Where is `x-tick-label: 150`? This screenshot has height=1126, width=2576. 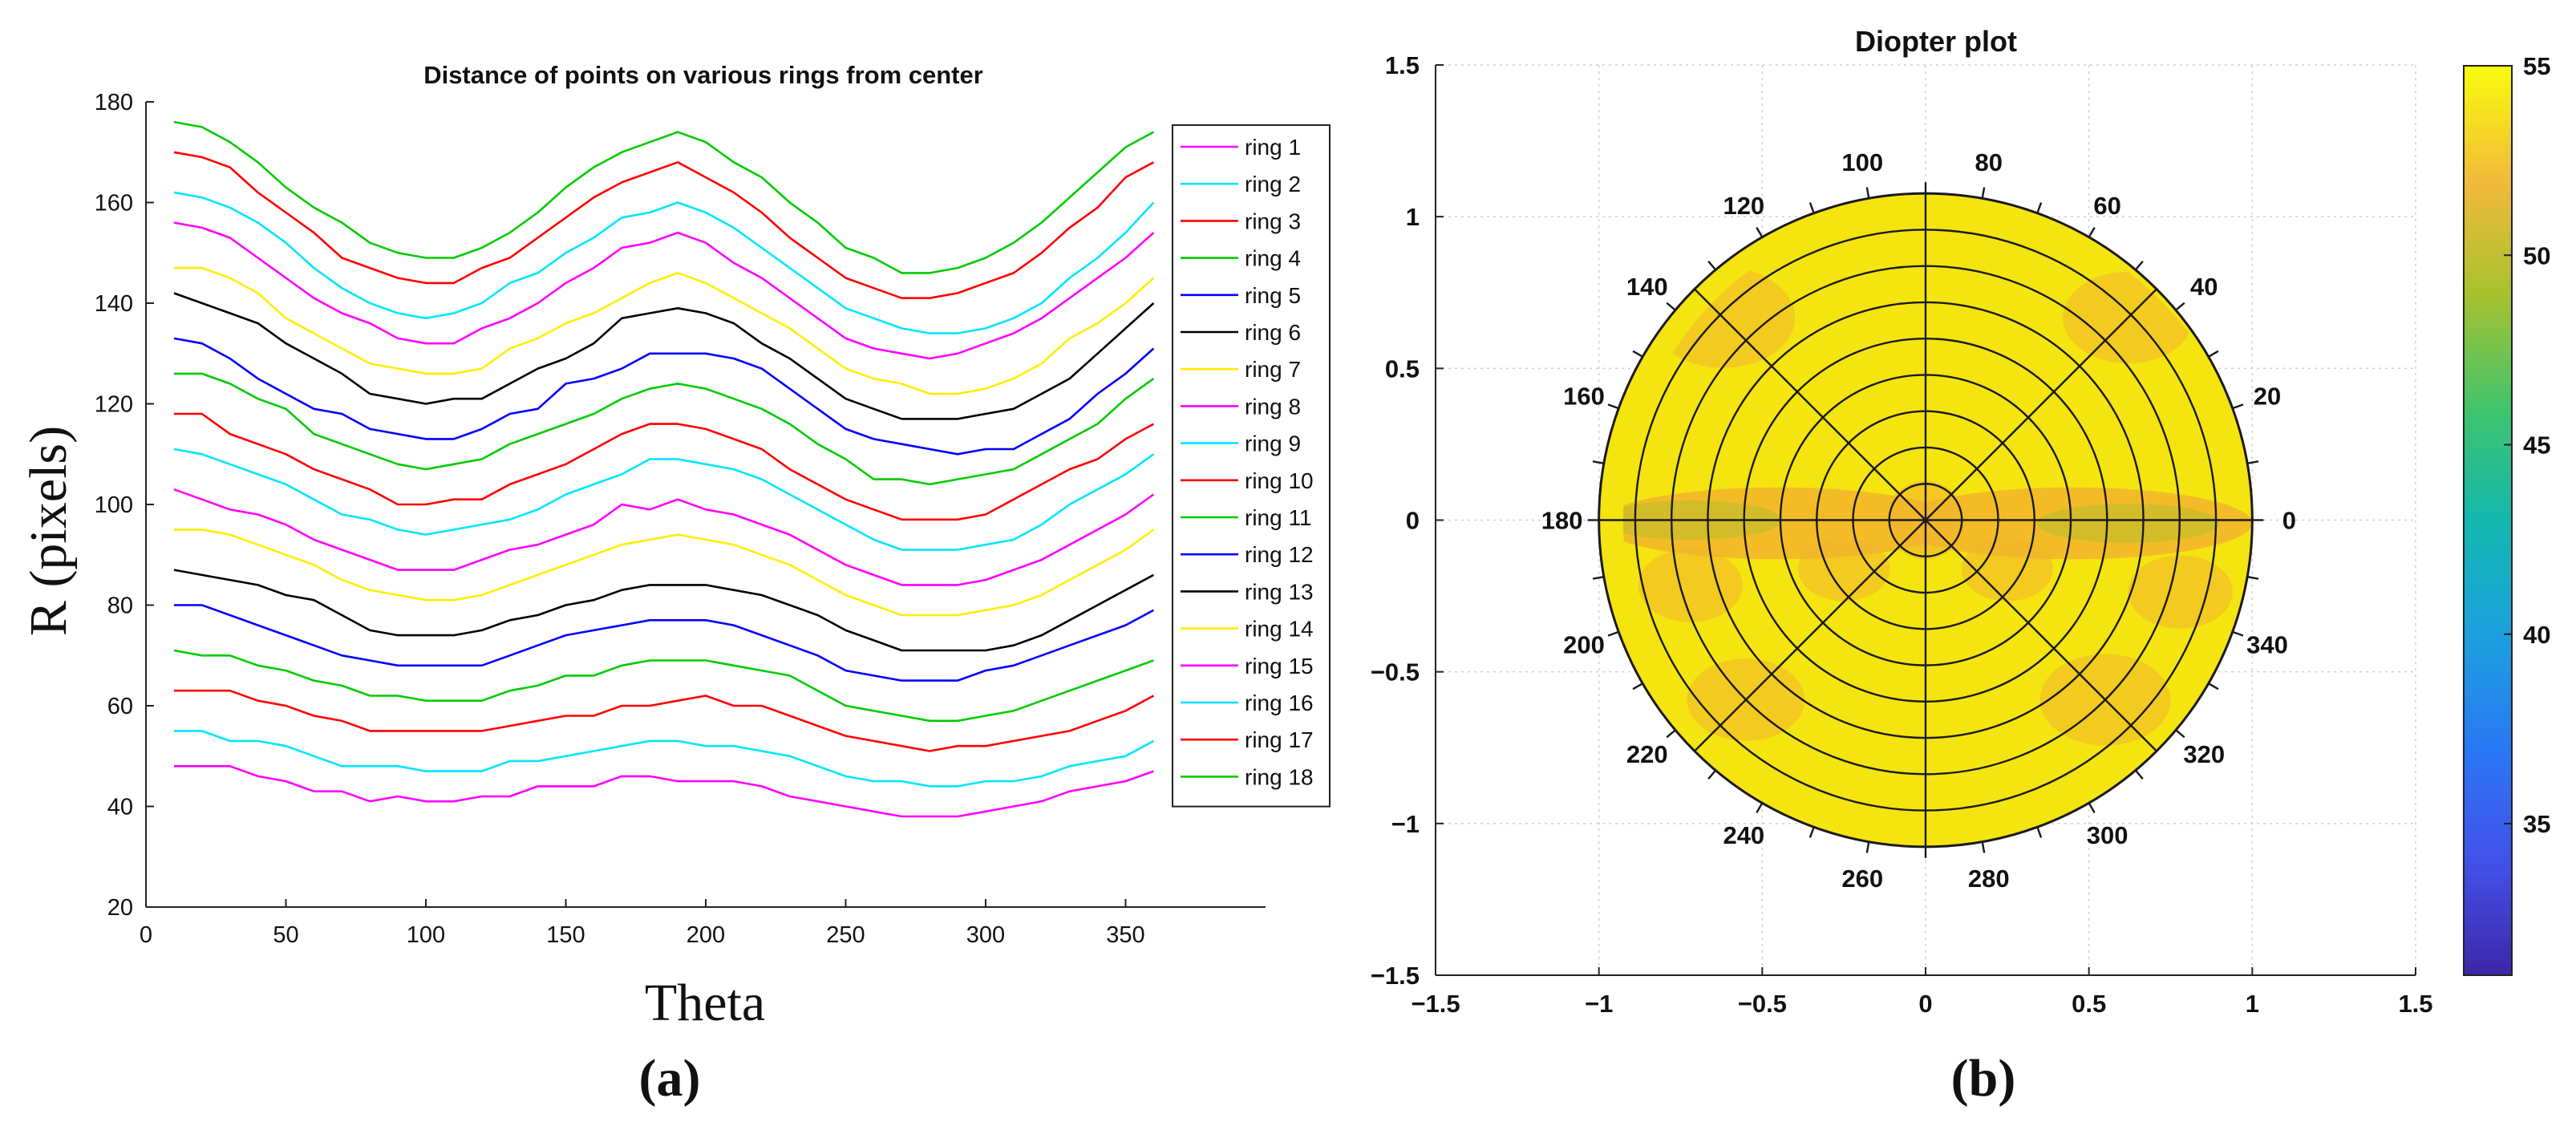
x-tick-label: 150 is located at coordinates (565, 935).